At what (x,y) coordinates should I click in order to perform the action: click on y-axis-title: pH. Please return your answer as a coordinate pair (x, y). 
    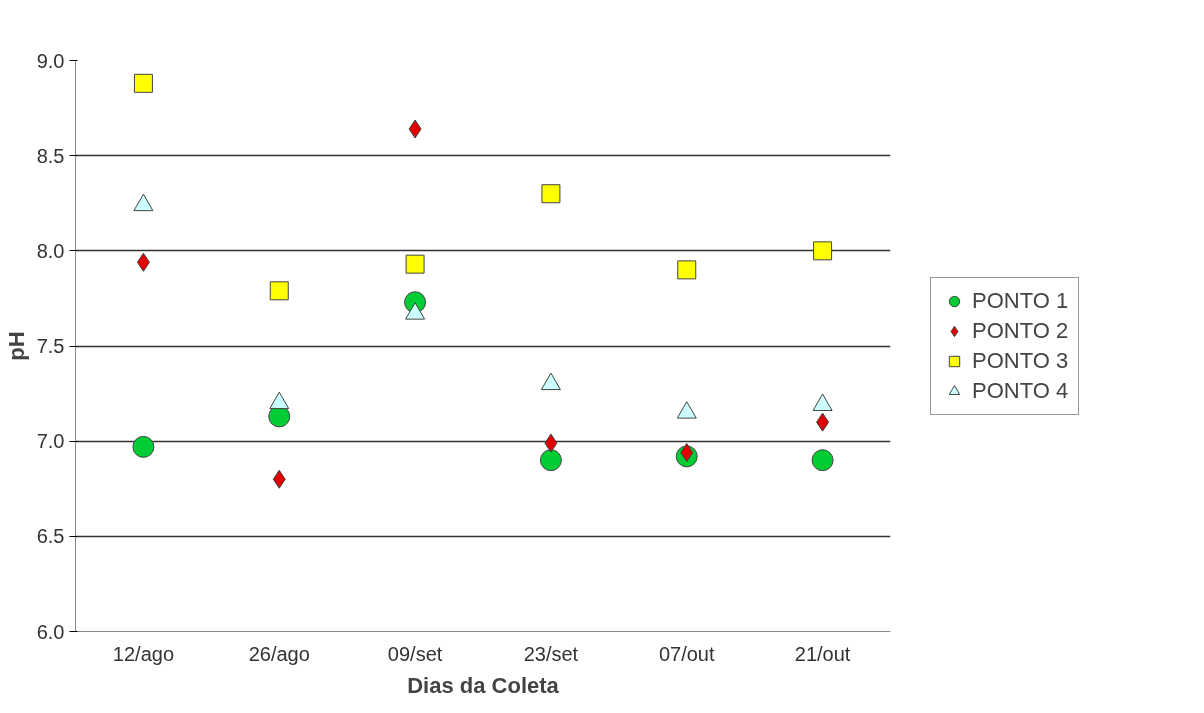
    Looking at the image, I should click on (16, 346).